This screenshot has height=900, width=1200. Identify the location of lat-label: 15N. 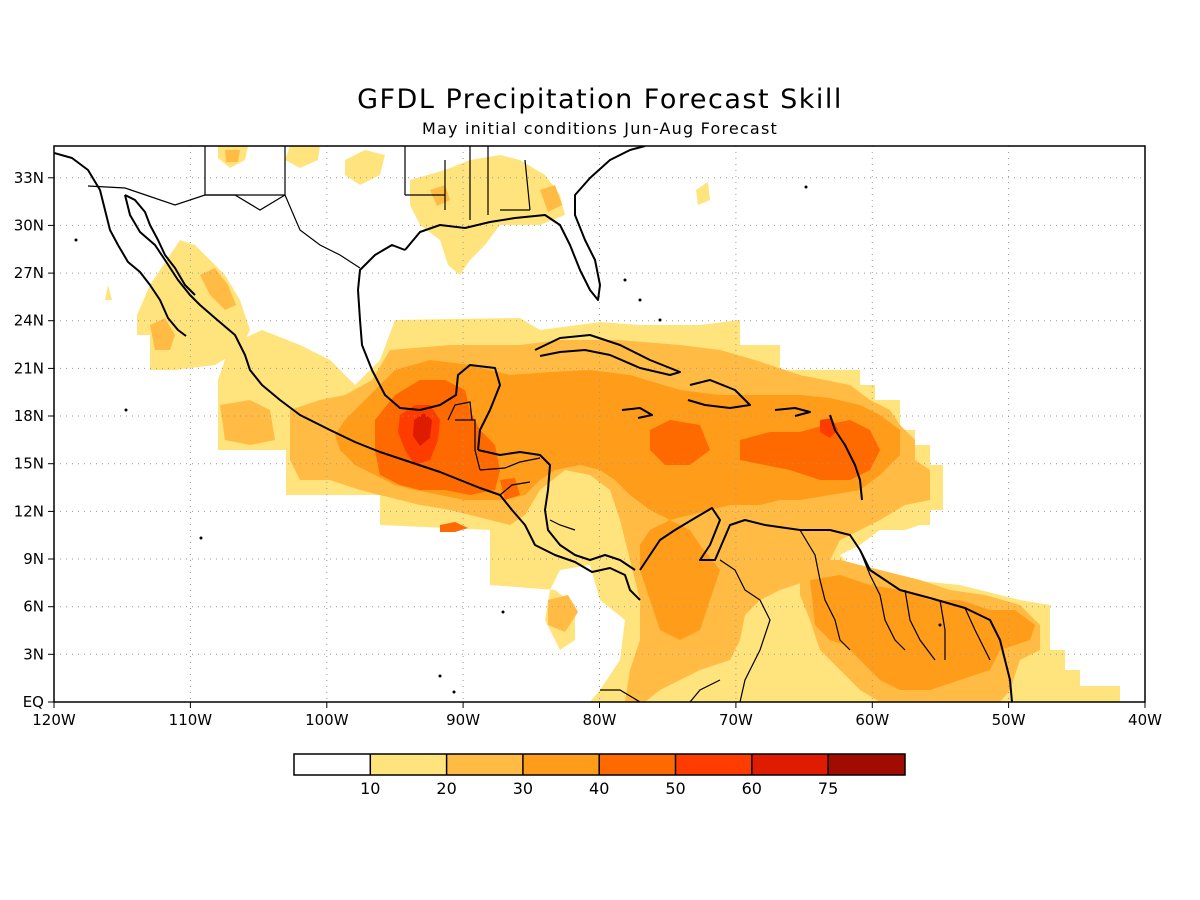
(29, 464).